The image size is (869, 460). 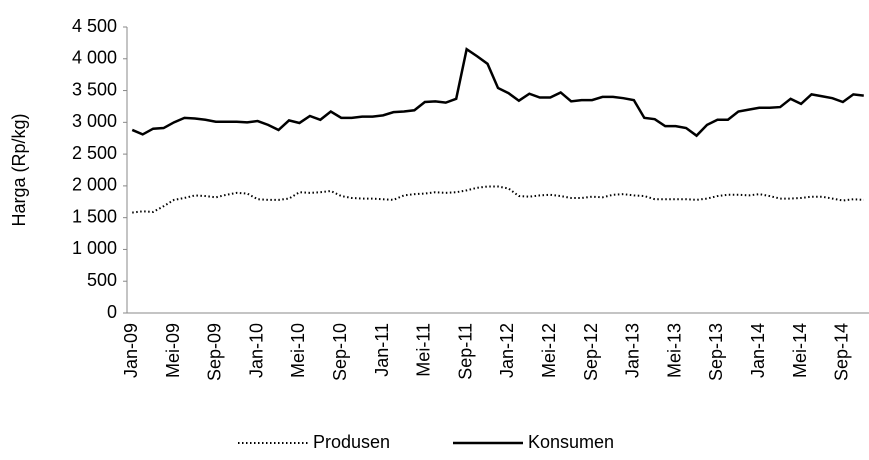 I want to click on x-tick-label: Jan-09, so click(x=131, y=350).